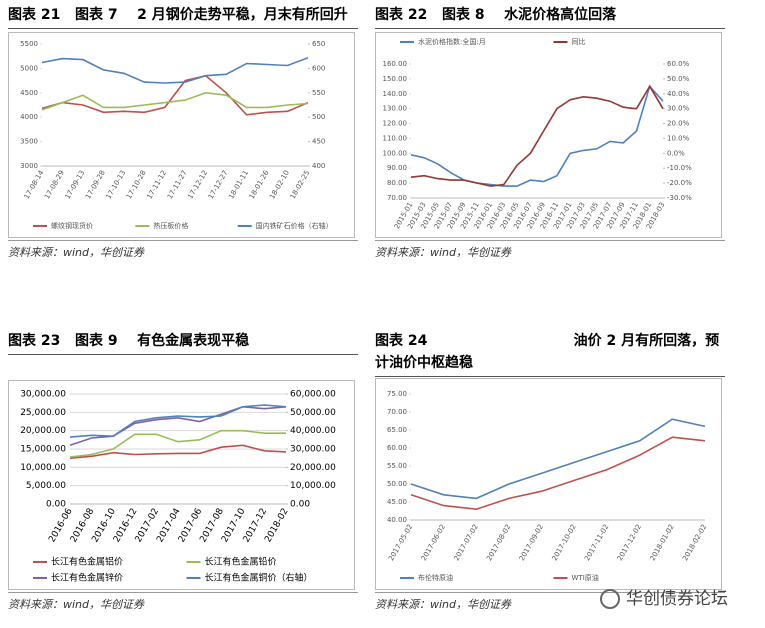 The height and width of the screenshot is (628, 765). I want to click on y2-tick-label: -20.0%, so click(679, 183).